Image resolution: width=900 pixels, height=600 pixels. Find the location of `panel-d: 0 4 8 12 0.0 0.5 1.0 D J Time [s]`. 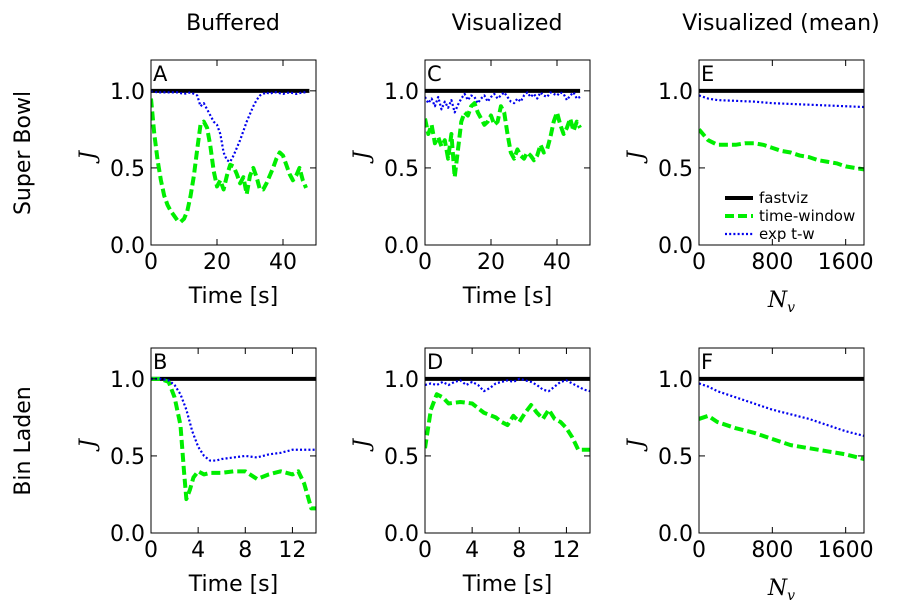

panel-d: 0 4 8 12 0.0 0.5 1.0 D J Time [s] is located at coordinates (470, 472).